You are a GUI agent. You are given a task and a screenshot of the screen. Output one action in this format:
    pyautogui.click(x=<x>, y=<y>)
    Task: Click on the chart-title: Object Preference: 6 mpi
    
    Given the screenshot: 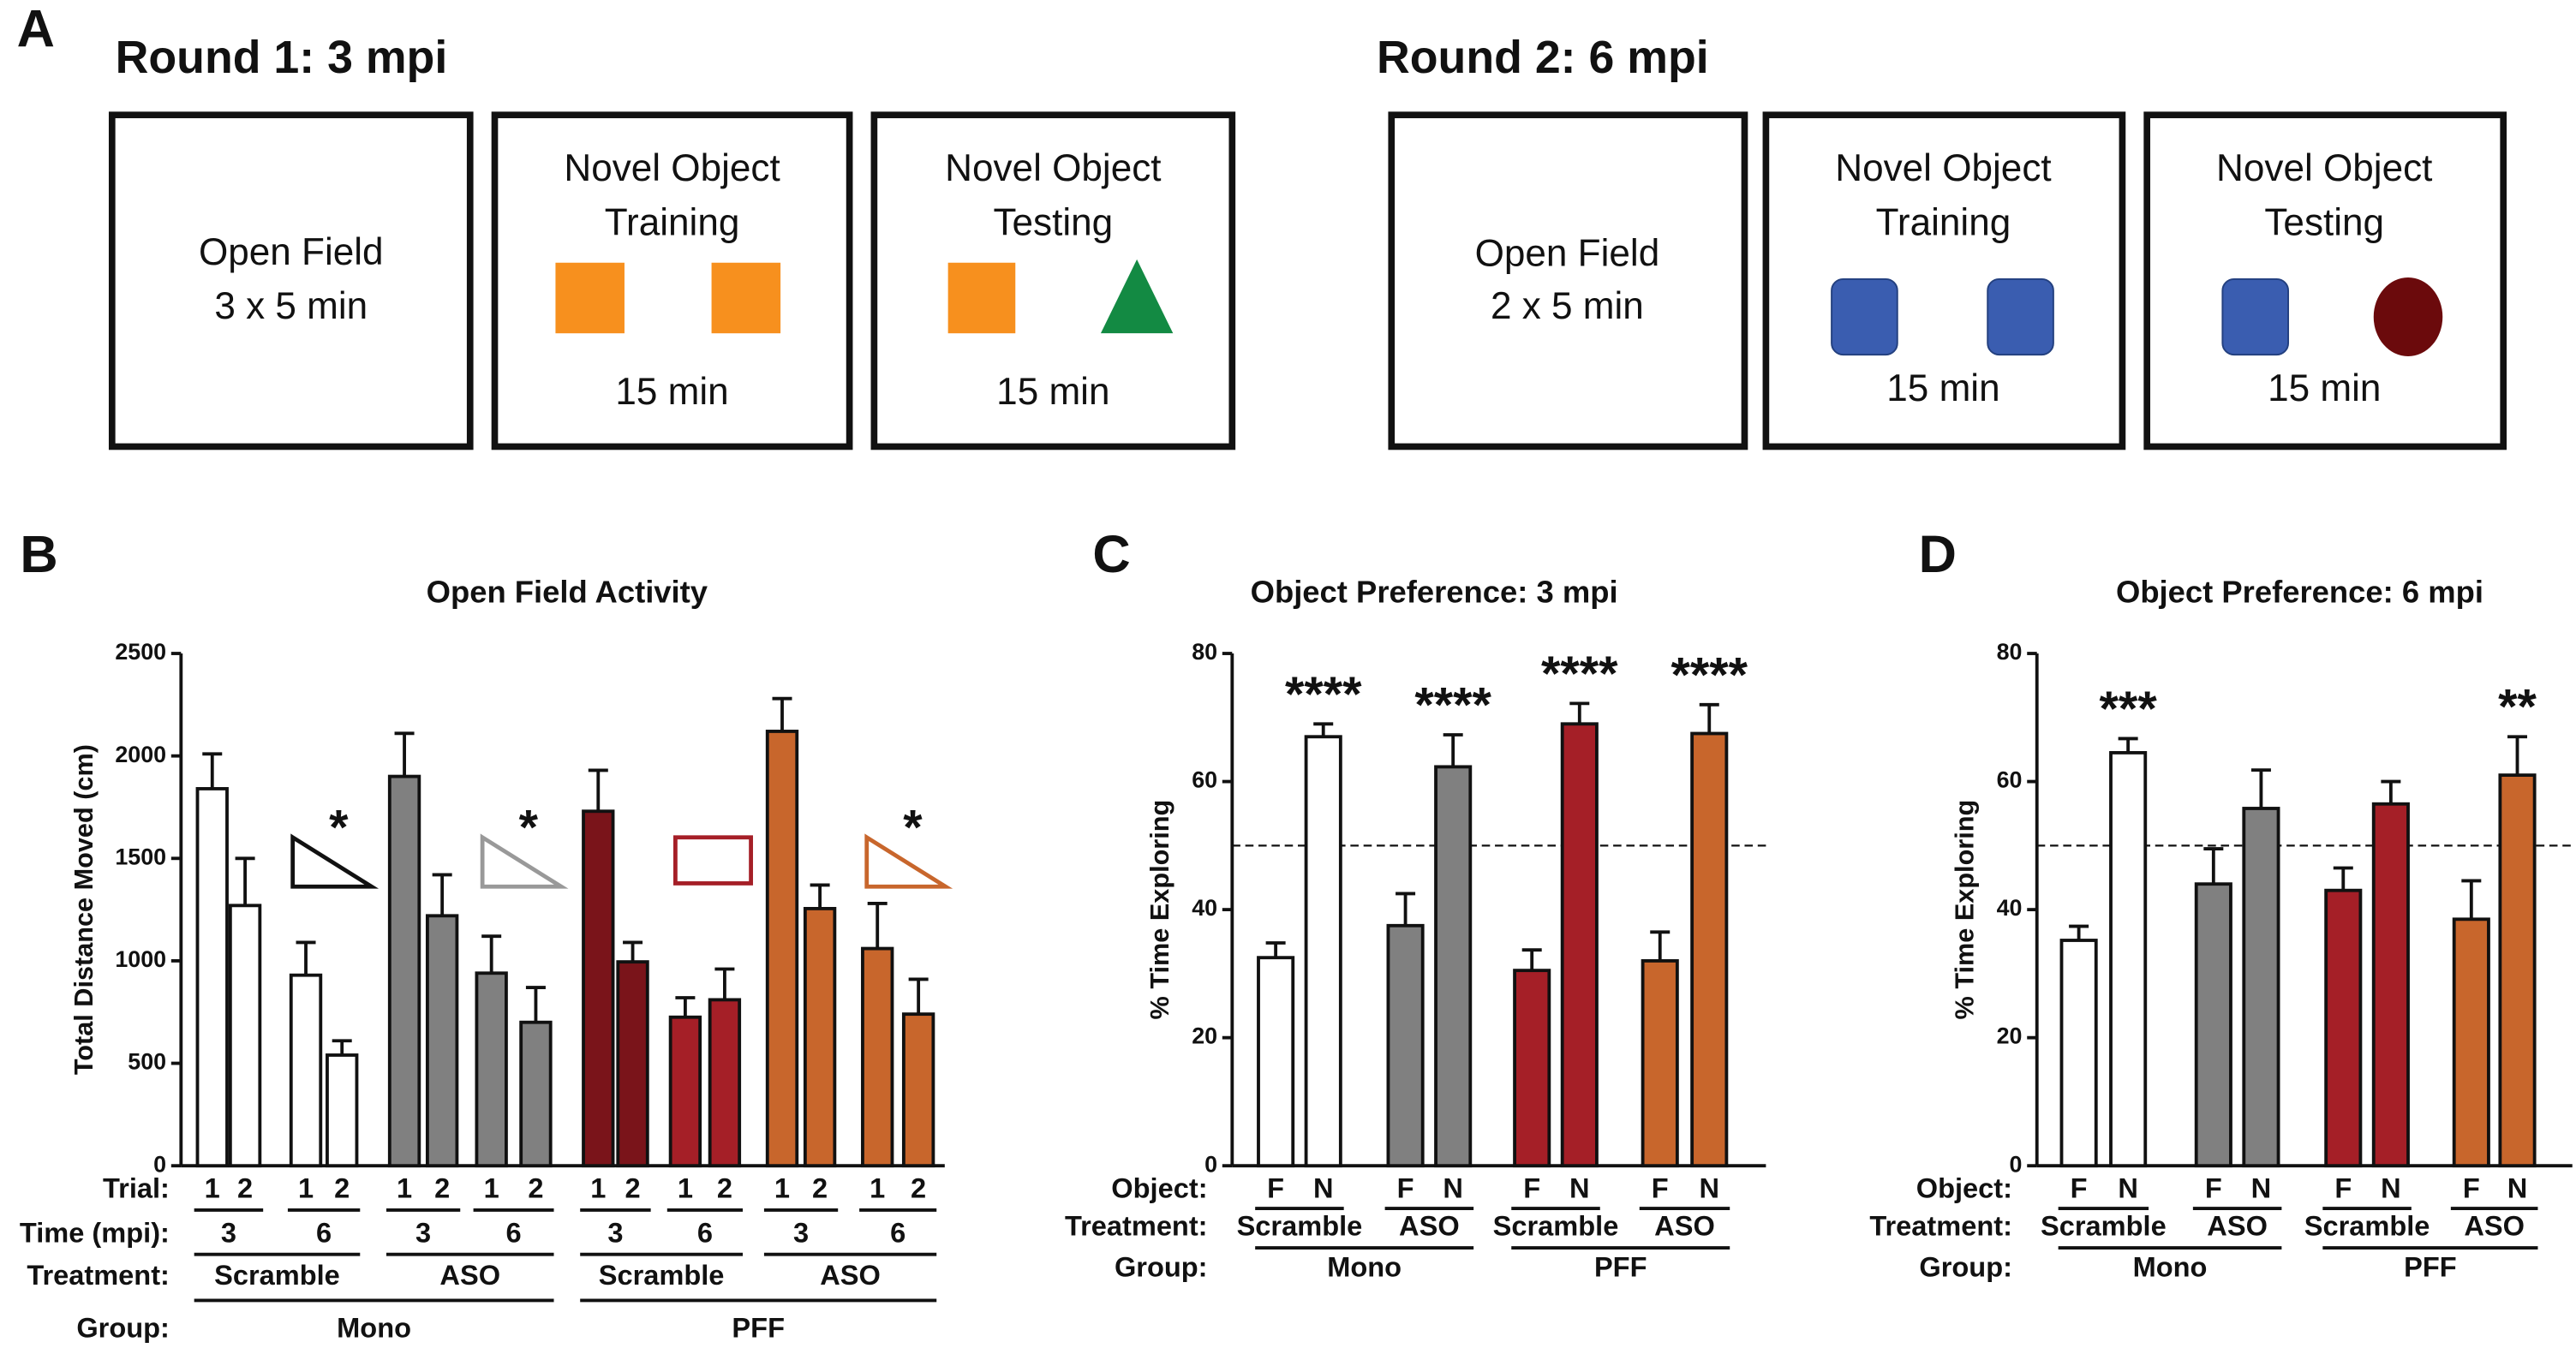 What is the action you would take?
    pyautogui.click(x=2299, y=592)
    